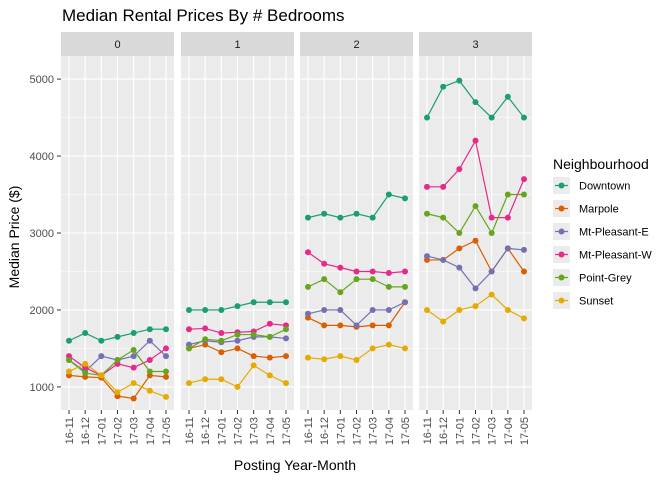  I want to click on legend-label: Sunset, so click(596, 302).